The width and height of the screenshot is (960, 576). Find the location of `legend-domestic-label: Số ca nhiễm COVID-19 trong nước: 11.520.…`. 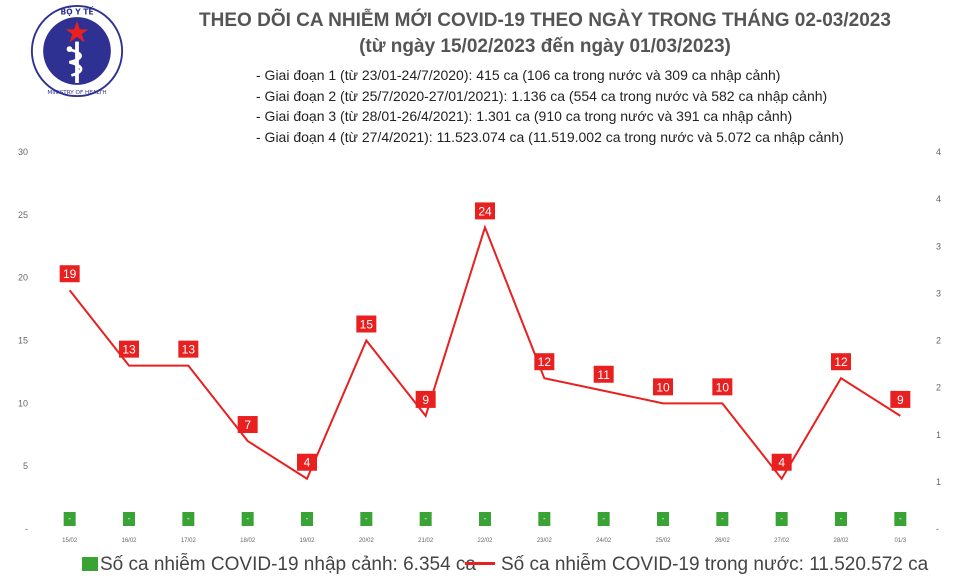

legend-domestic-label: Số ca nhiễm COVID-19 trong nước: 11.520.… is located at coordinates (715, 564).